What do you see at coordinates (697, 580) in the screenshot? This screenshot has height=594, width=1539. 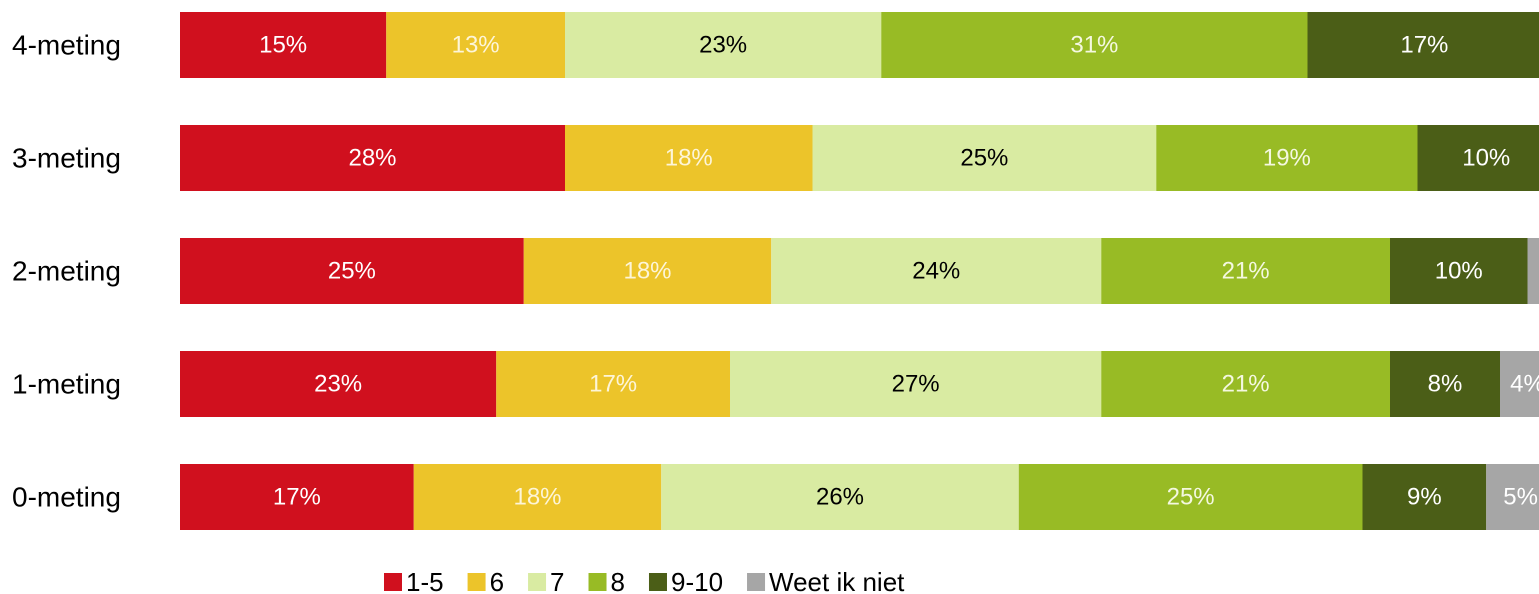 I see `legend-label: 9-10` at bounding box center [697, 580].